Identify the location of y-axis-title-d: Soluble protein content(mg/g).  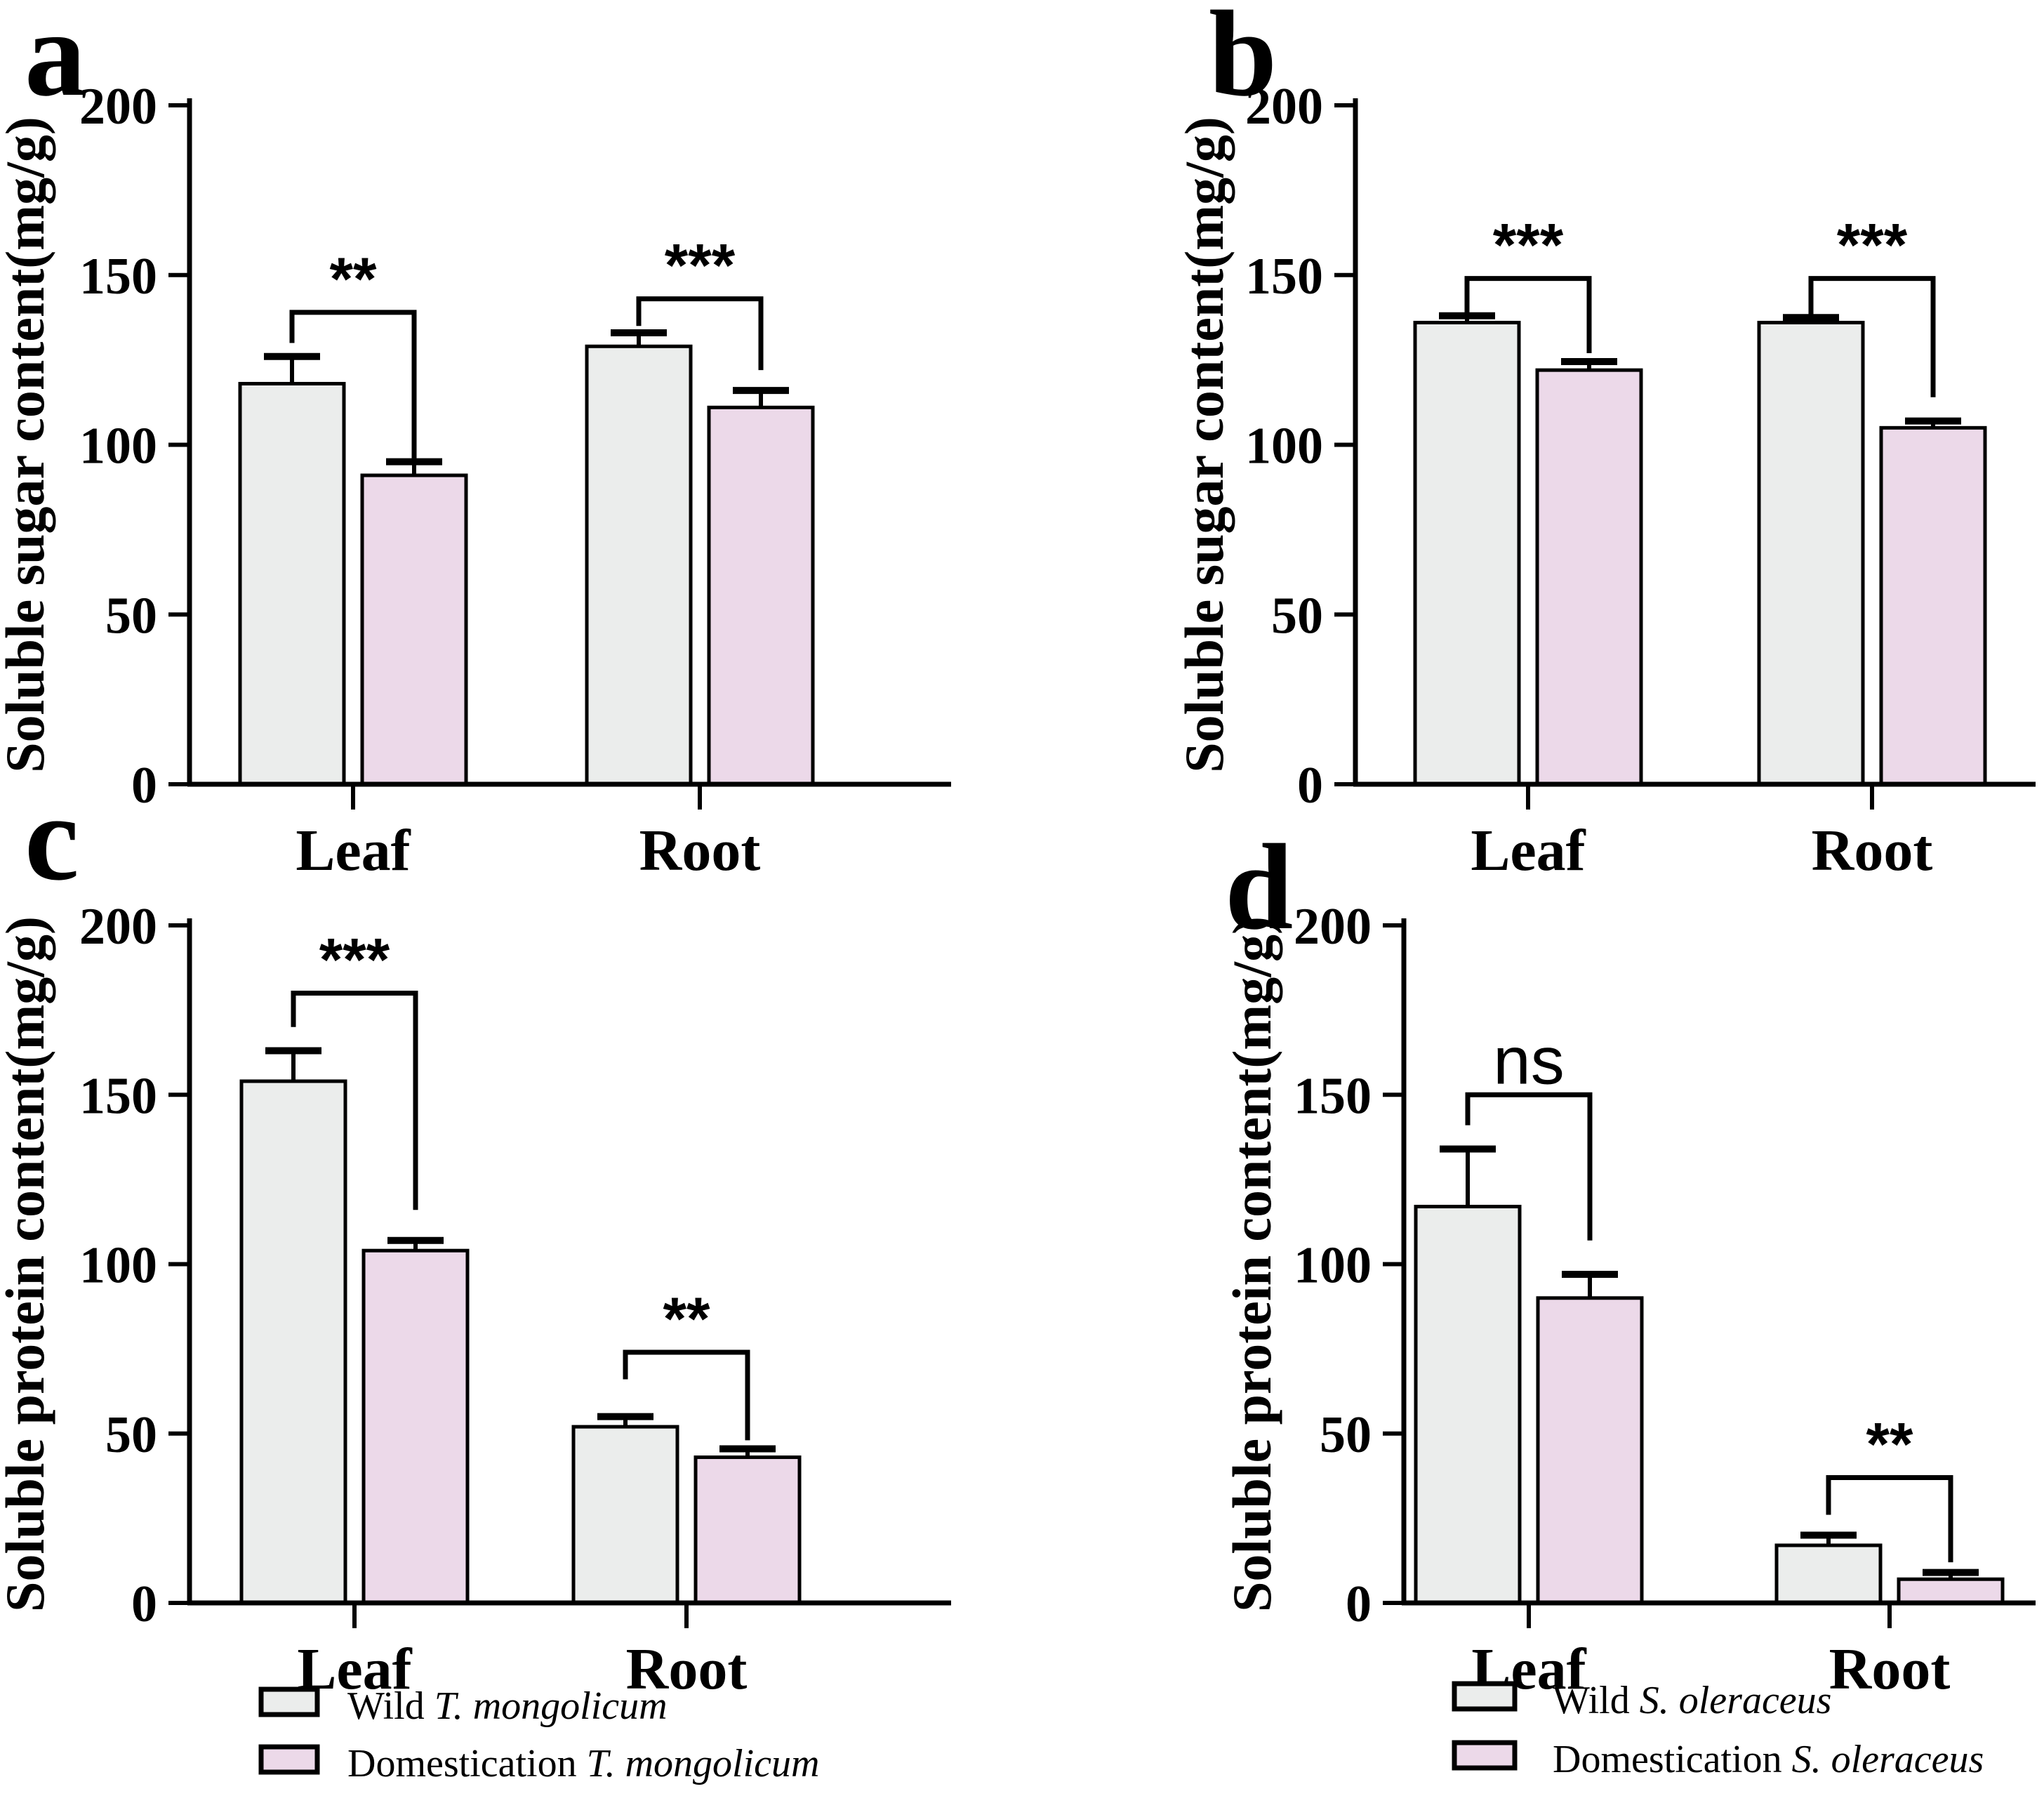
(1251, 1264).